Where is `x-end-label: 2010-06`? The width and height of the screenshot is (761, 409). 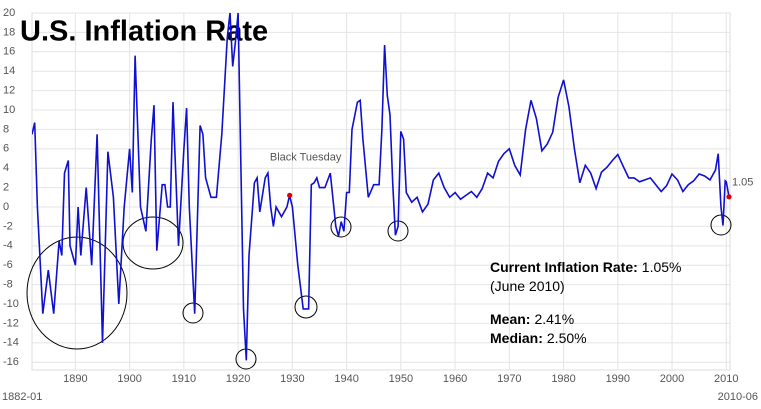
x-end-label: 2010-06 is located at coordinates (738, 397).